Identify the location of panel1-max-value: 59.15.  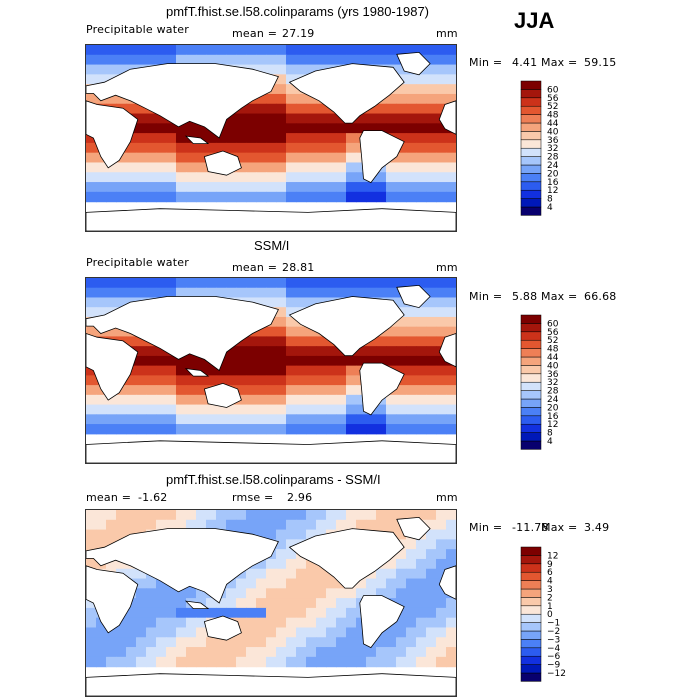
(600, 62).